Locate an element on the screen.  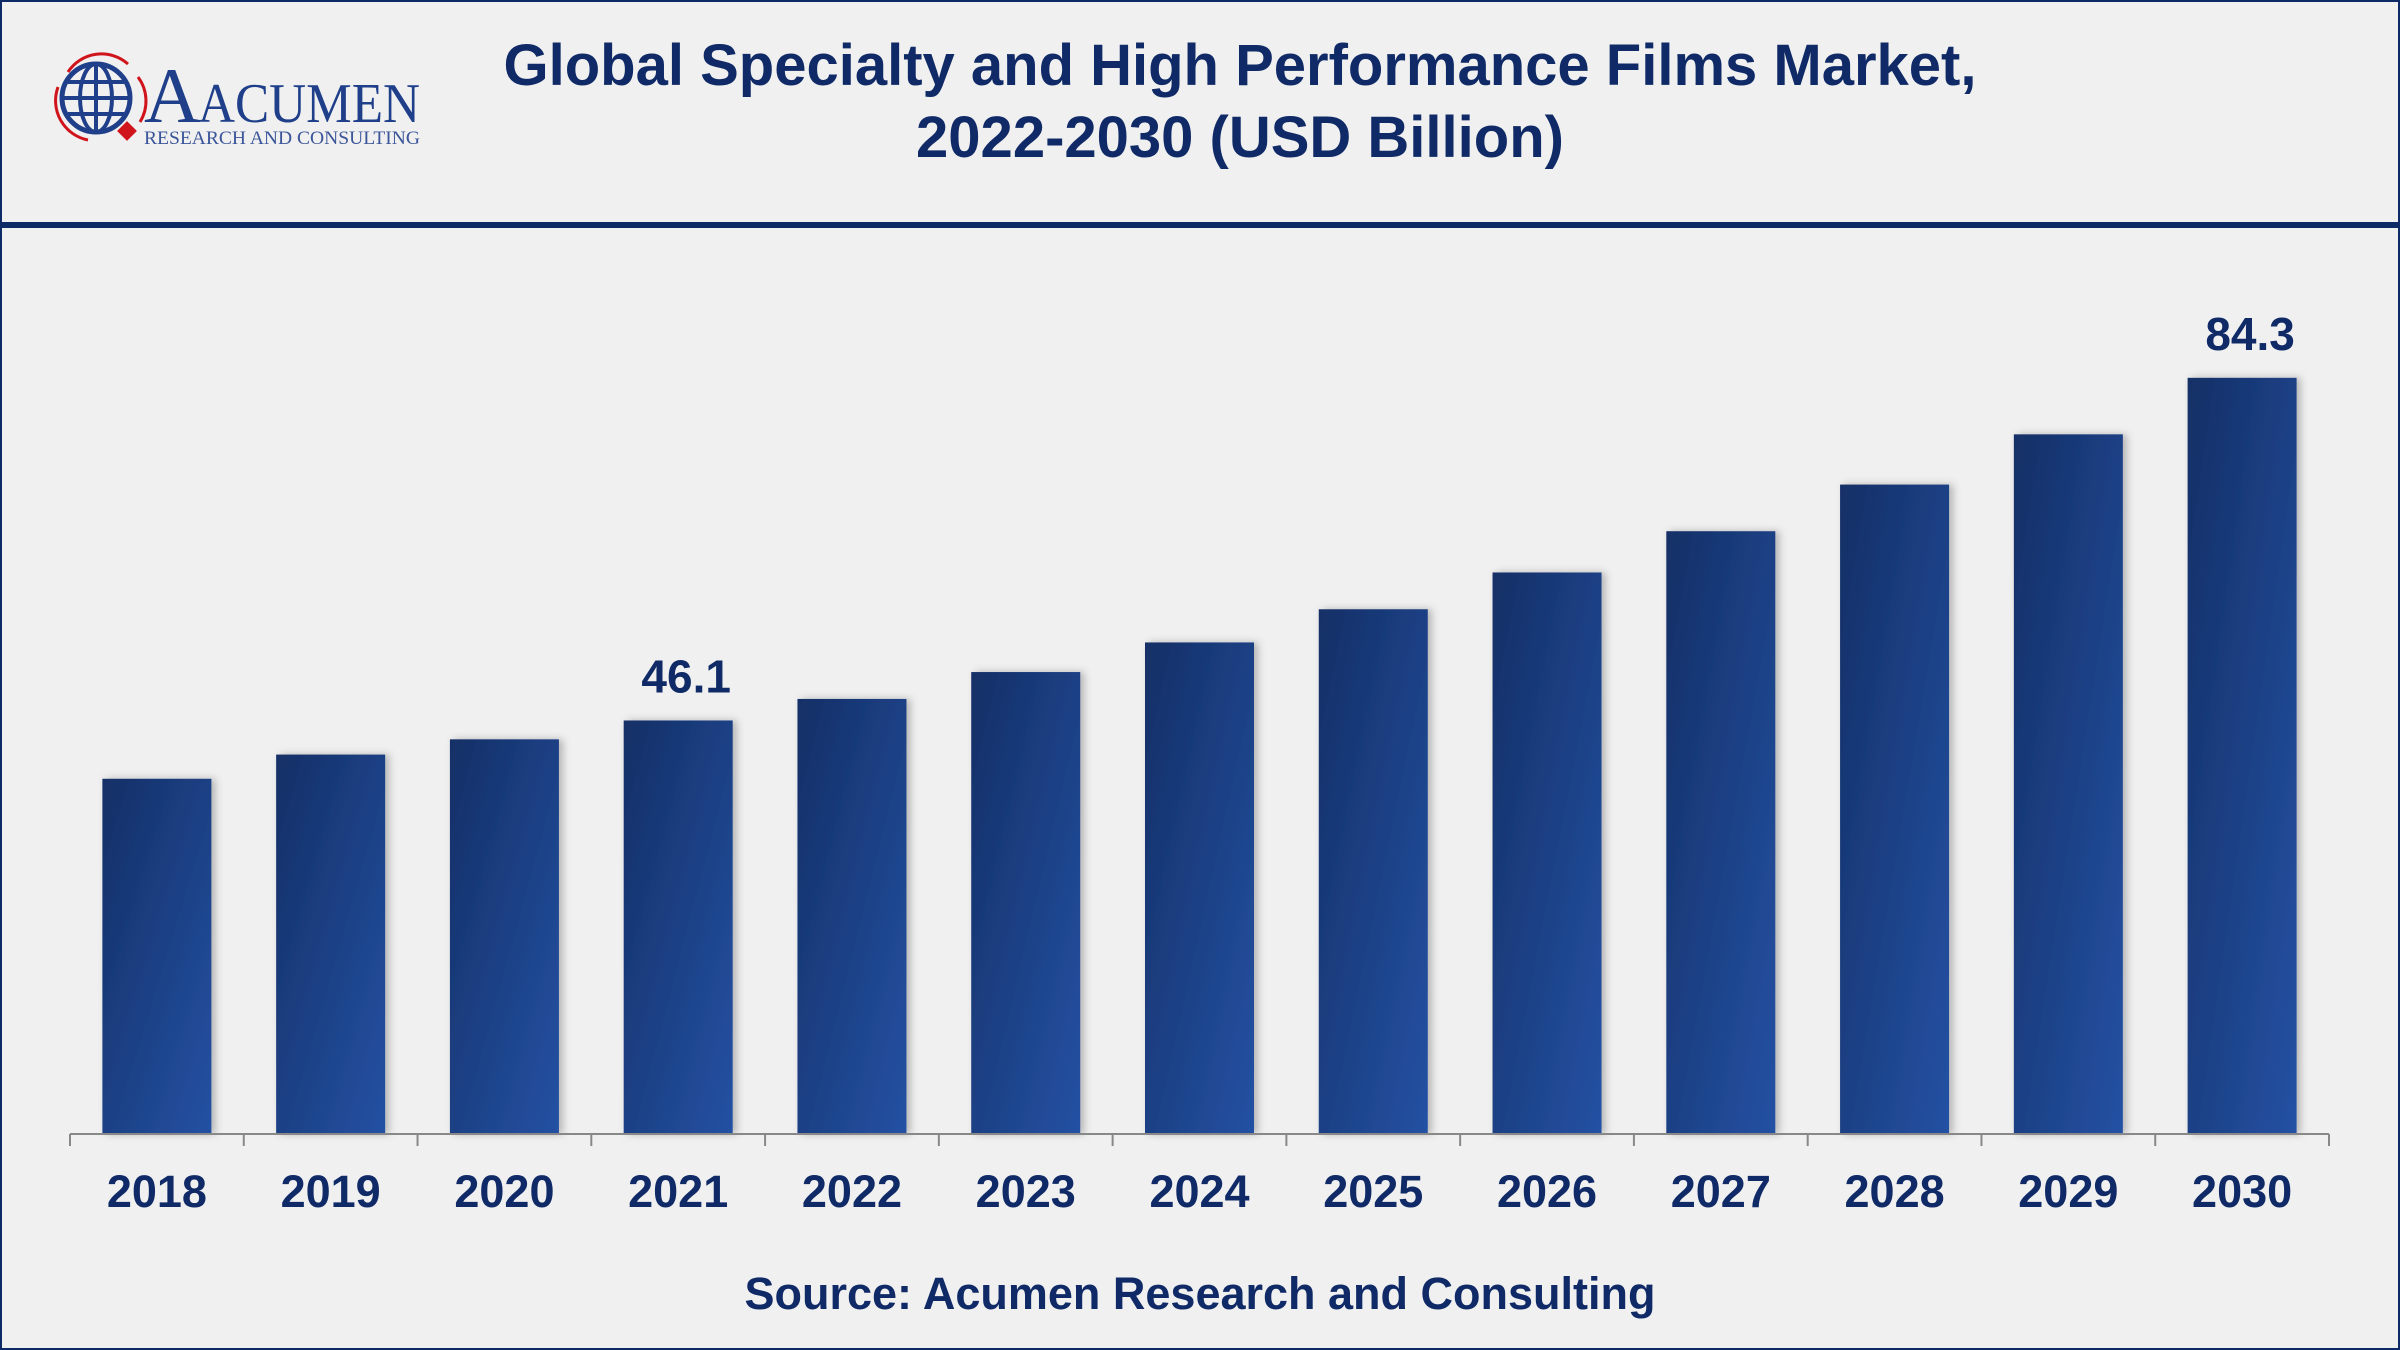
bar-2020 is located at coordinates (504, 936).